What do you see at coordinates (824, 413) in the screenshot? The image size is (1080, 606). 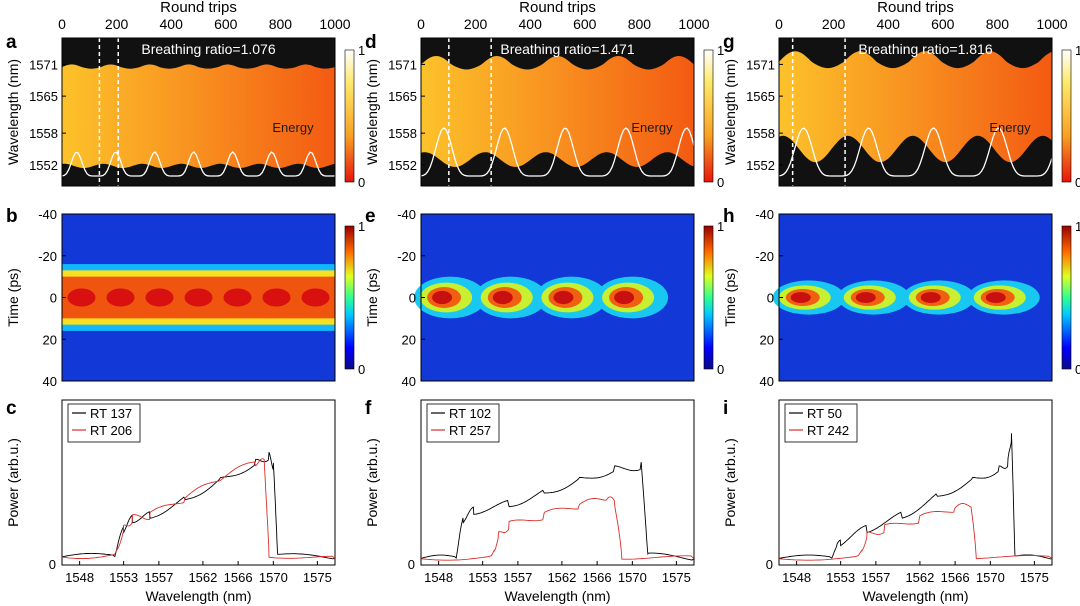 I see `legend-label: RT 50` at bounding box center [824, 413].